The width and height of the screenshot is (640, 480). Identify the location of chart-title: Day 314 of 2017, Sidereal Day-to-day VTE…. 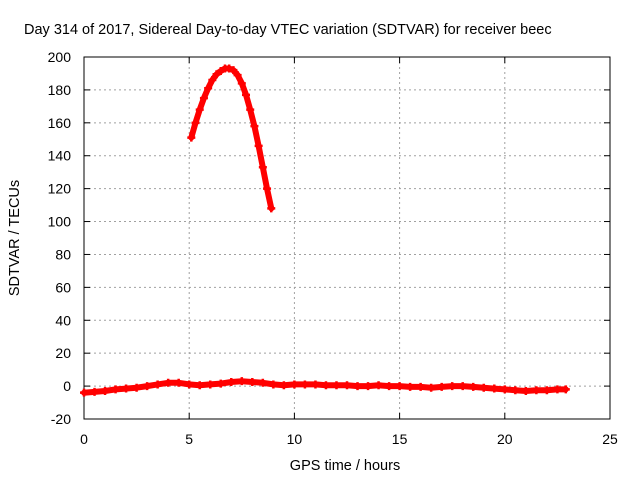
(288, 30).